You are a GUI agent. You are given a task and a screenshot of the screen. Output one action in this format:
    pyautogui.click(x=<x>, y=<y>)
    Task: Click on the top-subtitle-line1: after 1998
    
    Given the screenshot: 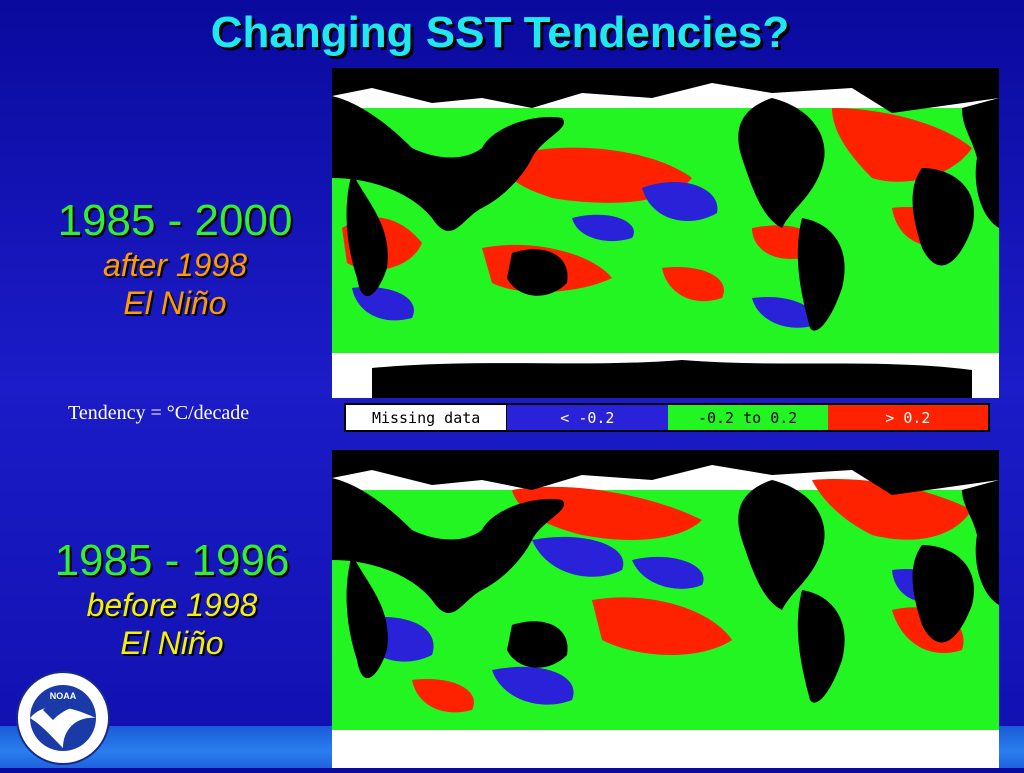 What is the action you would take?
    pyautogui.click(x=175, y=265)
    